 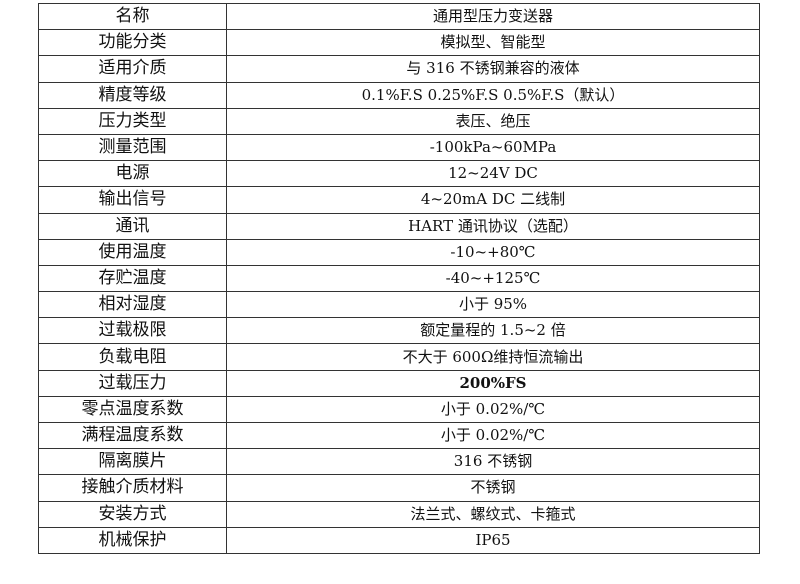 What do you see at coordinates (493, 43) in the screenshot?
I see `spec-value: 模拟型、智能型` at bounding box center [493, 43].